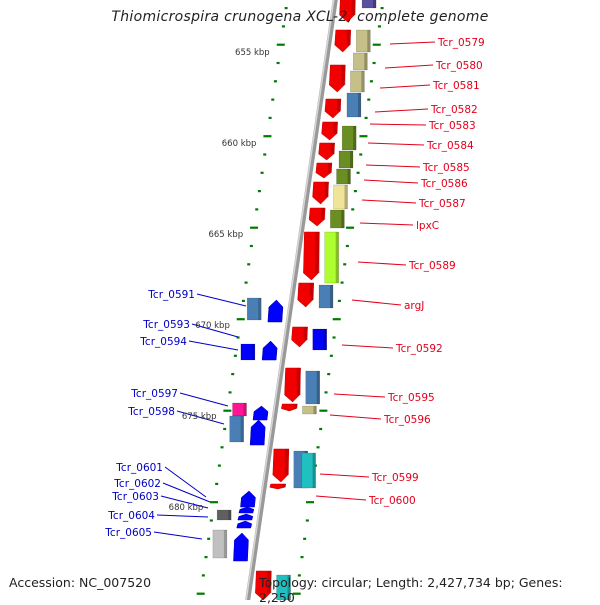 The image size is (600, 605). What do you see at coordinates (392, 501) in the screenshot?
I see `gene-label: Tcr_0600` at bounding box center [392, 501].